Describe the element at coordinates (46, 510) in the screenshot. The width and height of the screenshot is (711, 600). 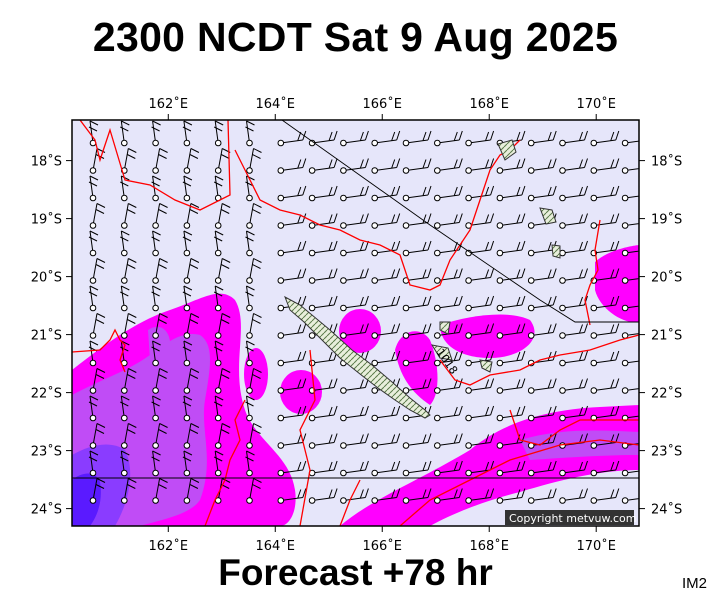
I see `lat-label-left: 24˚S` at that location.